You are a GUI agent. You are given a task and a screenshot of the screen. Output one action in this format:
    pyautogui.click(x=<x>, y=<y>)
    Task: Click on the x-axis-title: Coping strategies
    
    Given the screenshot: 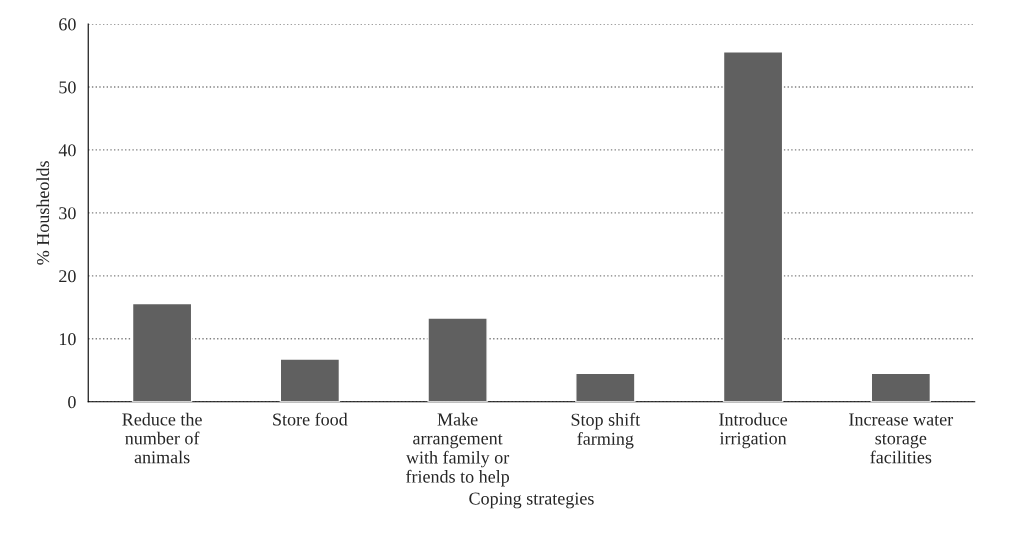 What is the action you would take?
    pyautogui.click(x=531, y=500)
    